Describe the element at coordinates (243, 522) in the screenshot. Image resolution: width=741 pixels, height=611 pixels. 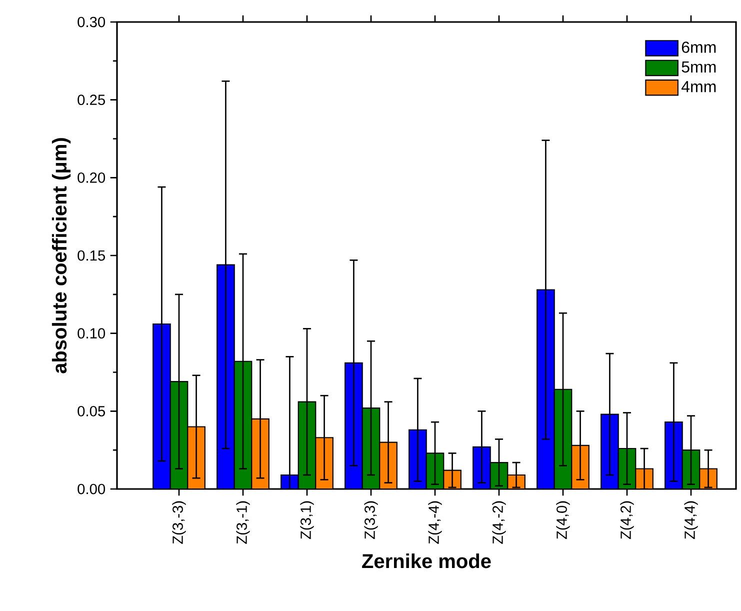
I see `x-tick-label: Z(3,-1)` at that location.